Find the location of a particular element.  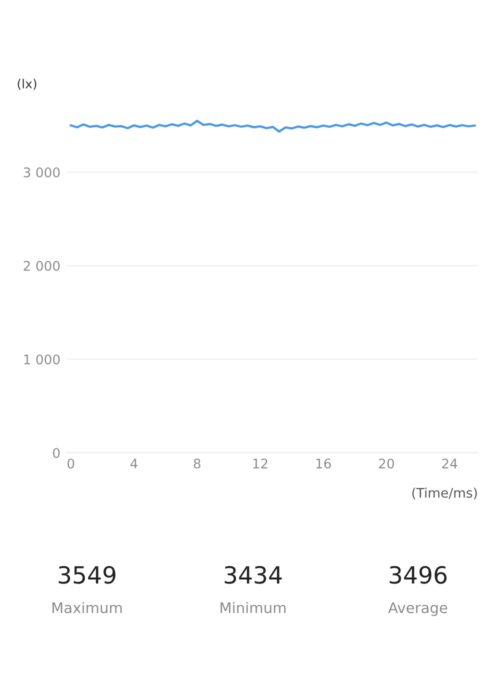

x-tick-label: 4 is located at coordinates (134, 463).